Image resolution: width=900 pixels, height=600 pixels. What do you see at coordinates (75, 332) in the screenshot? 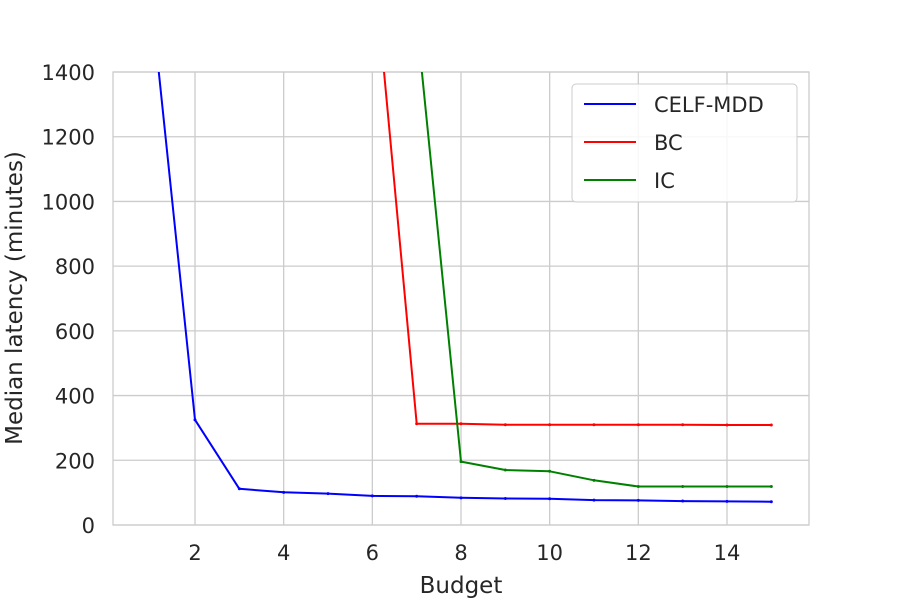
I see `y-tick-label: 600` at bounding box center [75, 332].